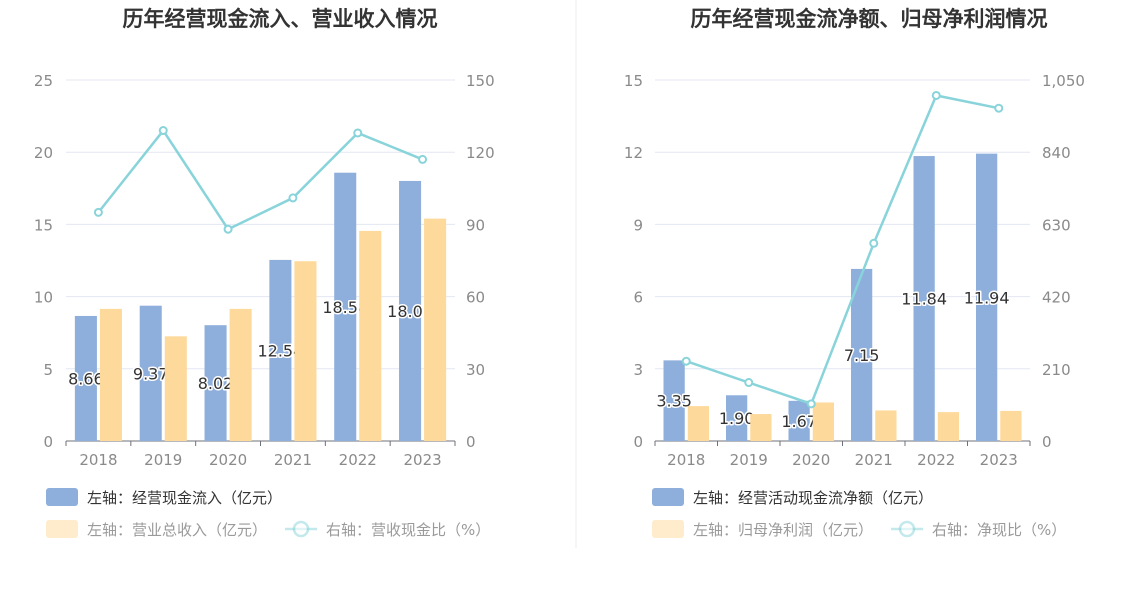  I want to click on bar-data-label: 18.58, so click(345, 307).